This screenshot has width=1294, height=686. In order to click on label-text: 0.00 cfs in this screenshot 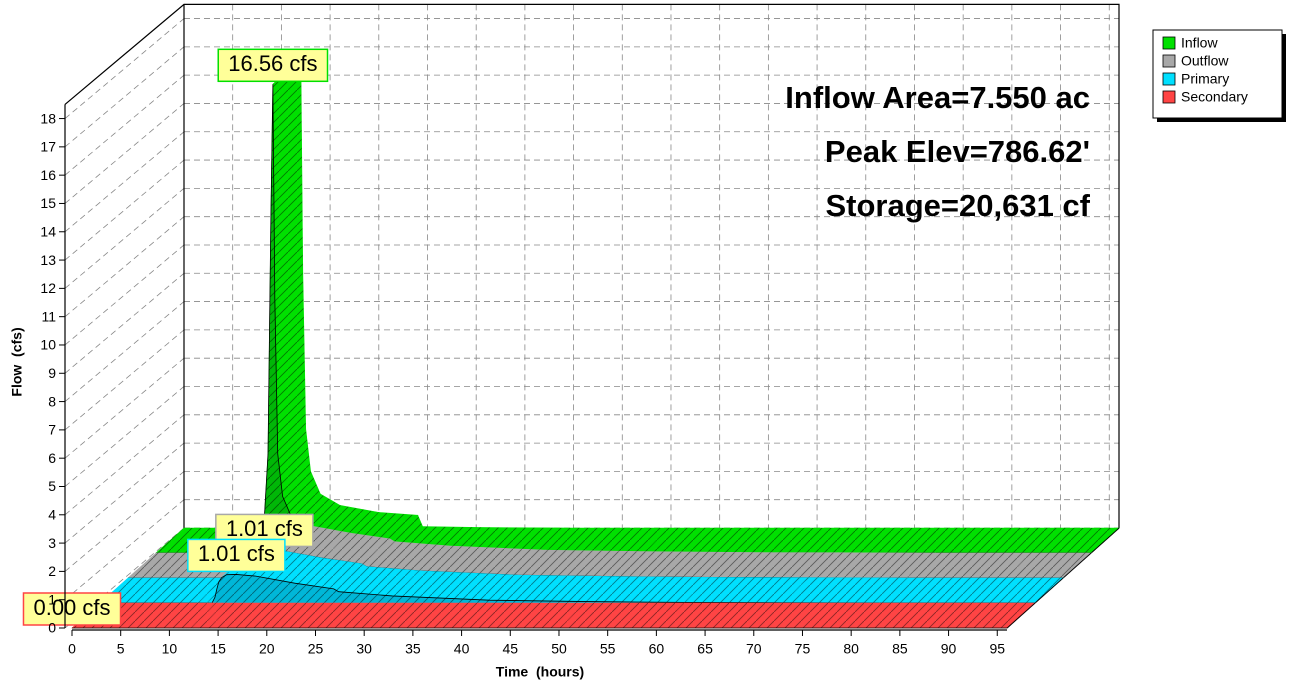, I will do `click(71, 607)`.